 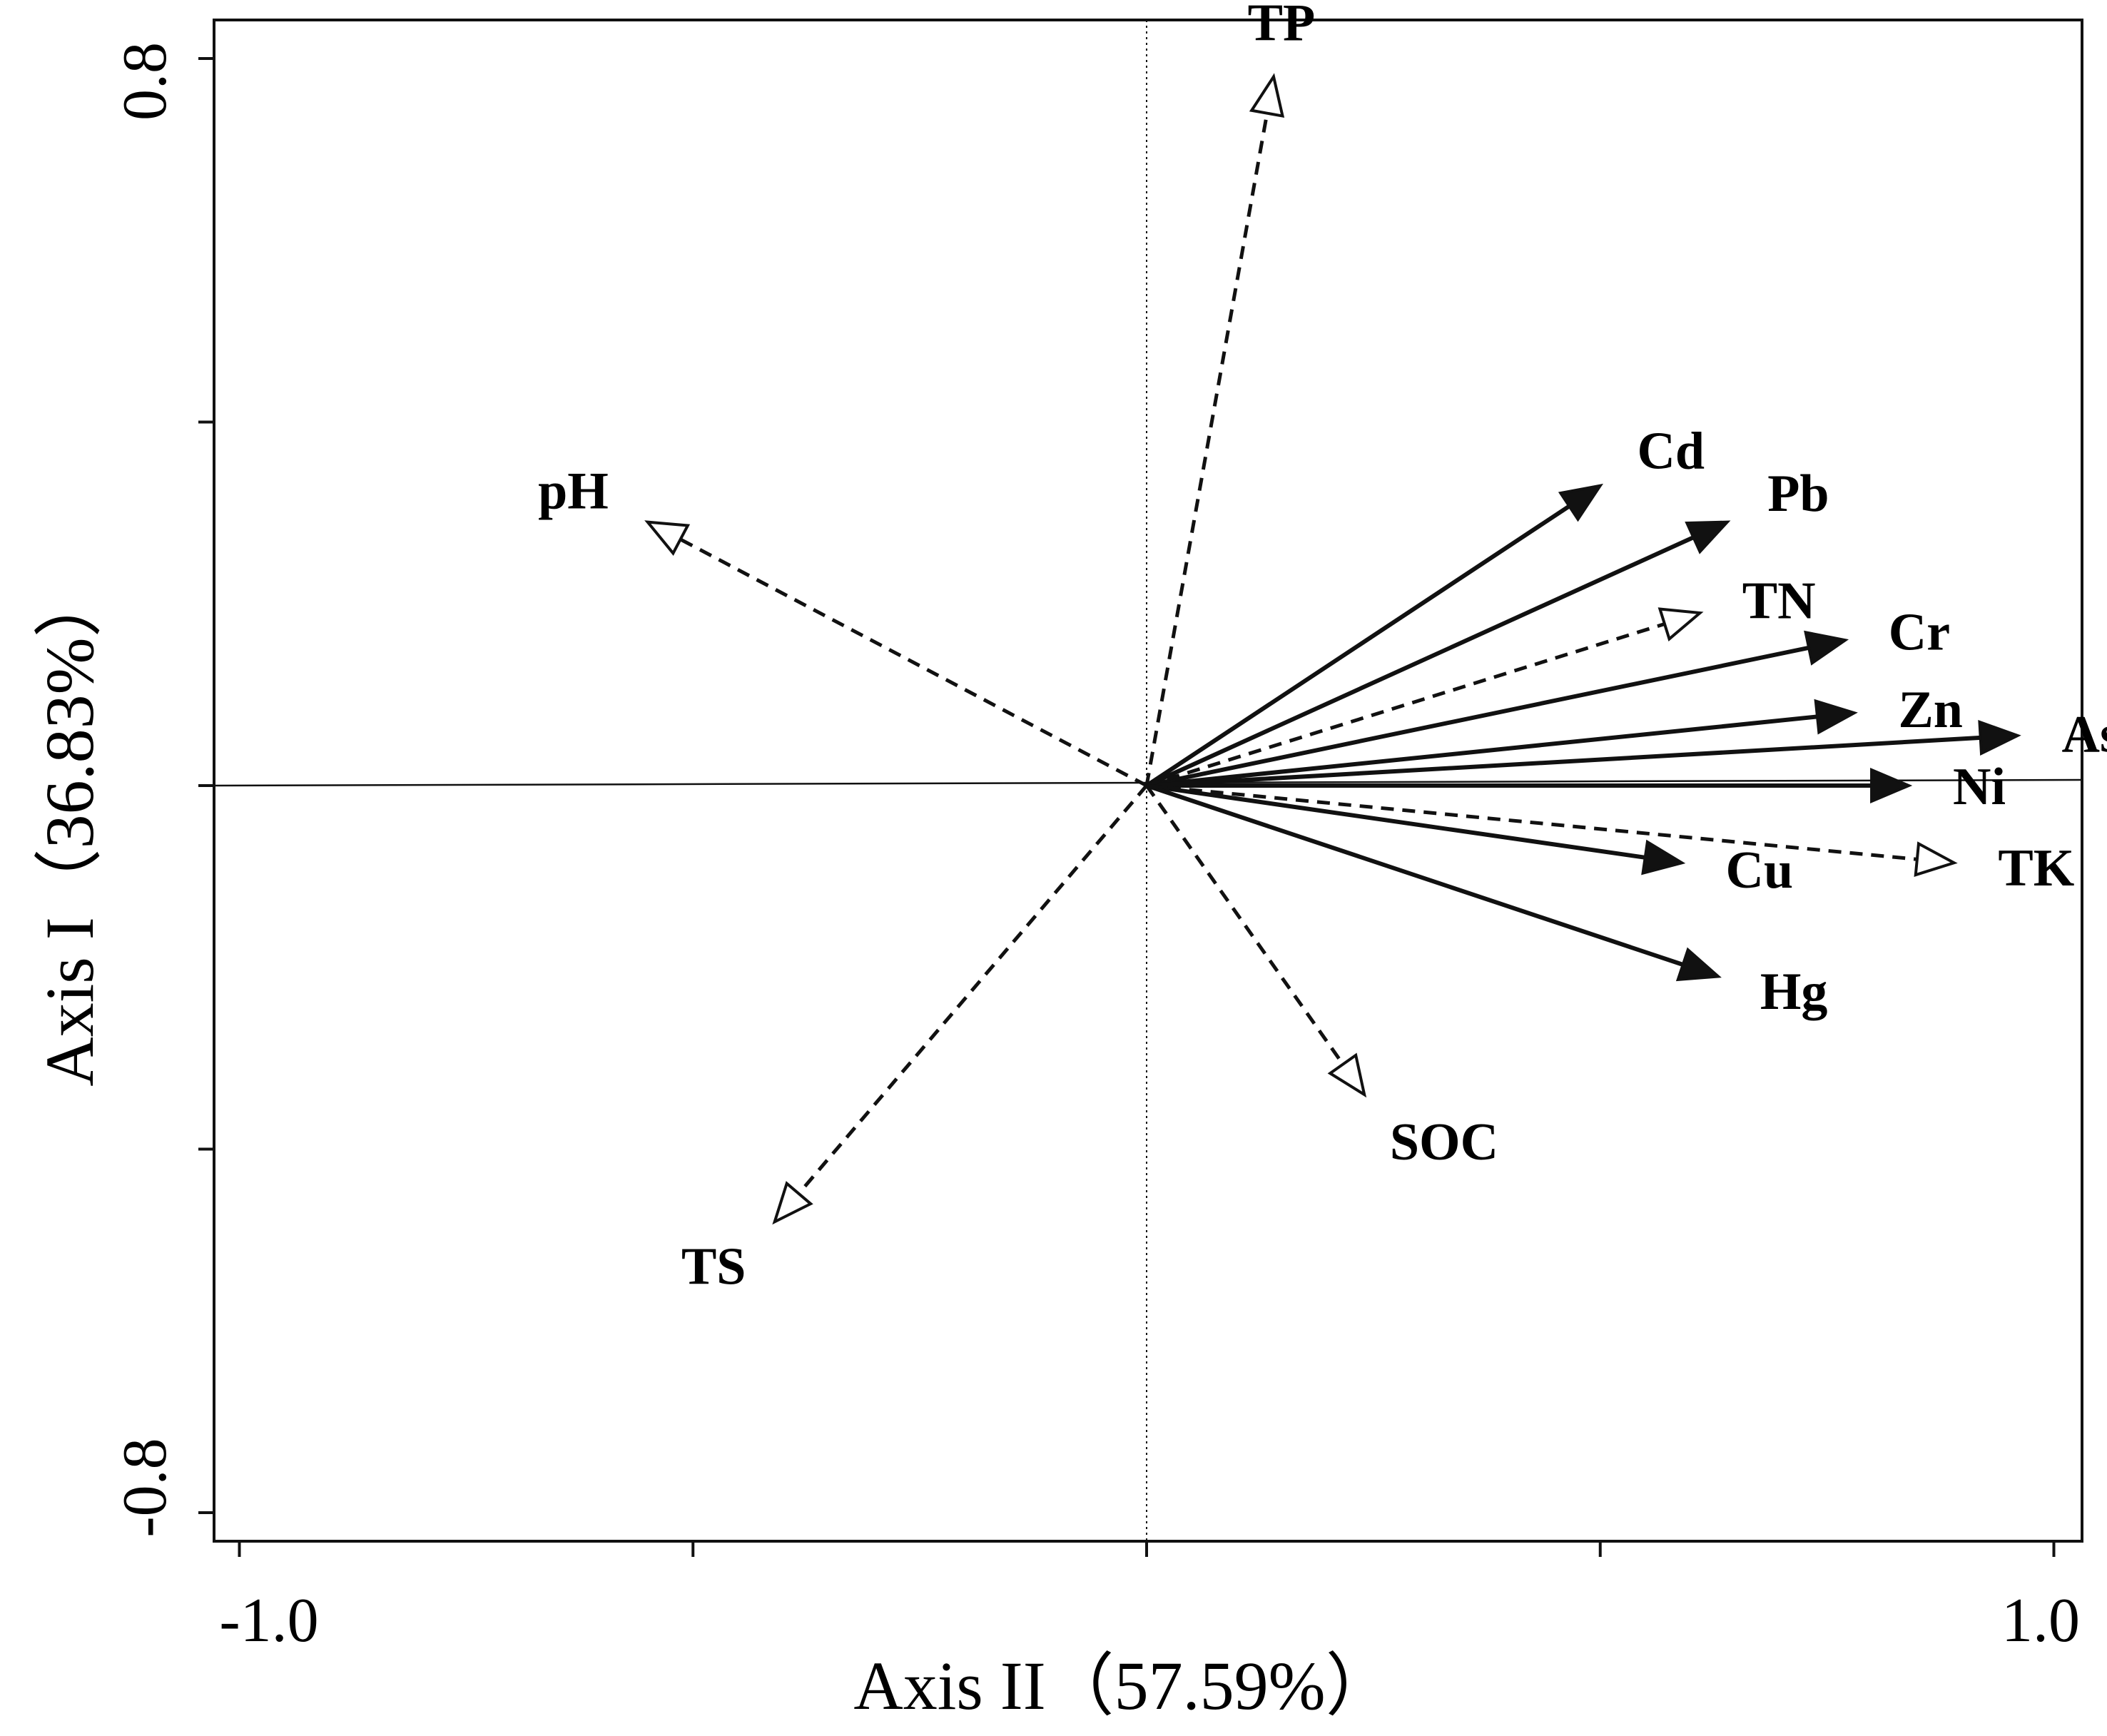 What do you see at coordinates (713, 1267) in the screenshot?
I see `vector-label-ts: TS` at bounding box center [713, 1267].